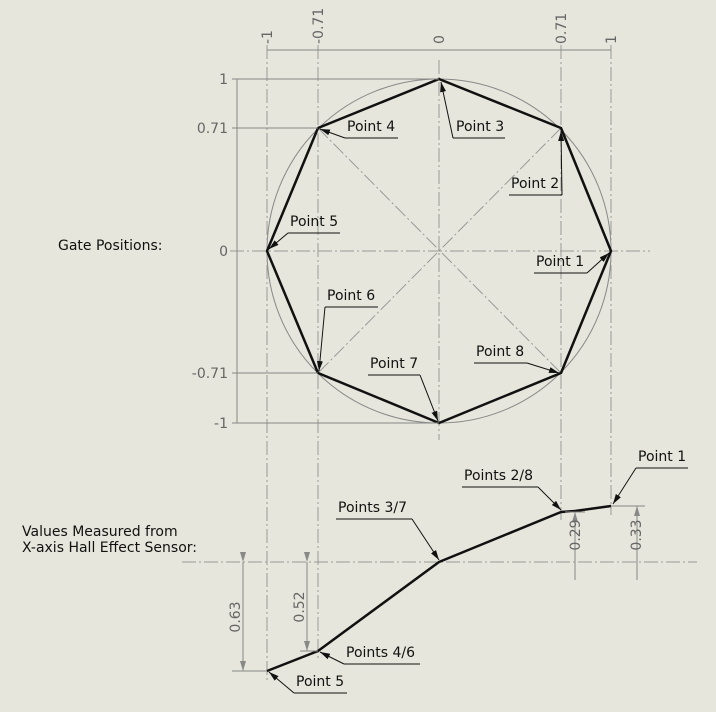 The height and width of the screenshot is (712, 716). What do you see at coordinates (236, 616) in the screenshot?
I see `dimension: 0.63` at bounding box center [236, 616].